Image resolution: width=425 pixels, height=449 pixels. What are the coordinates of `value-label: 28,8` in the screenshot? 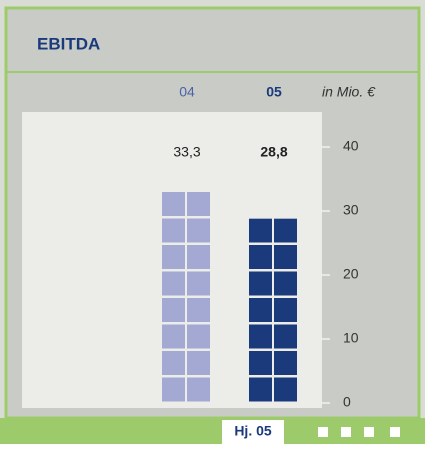 It's located at (273, 152).